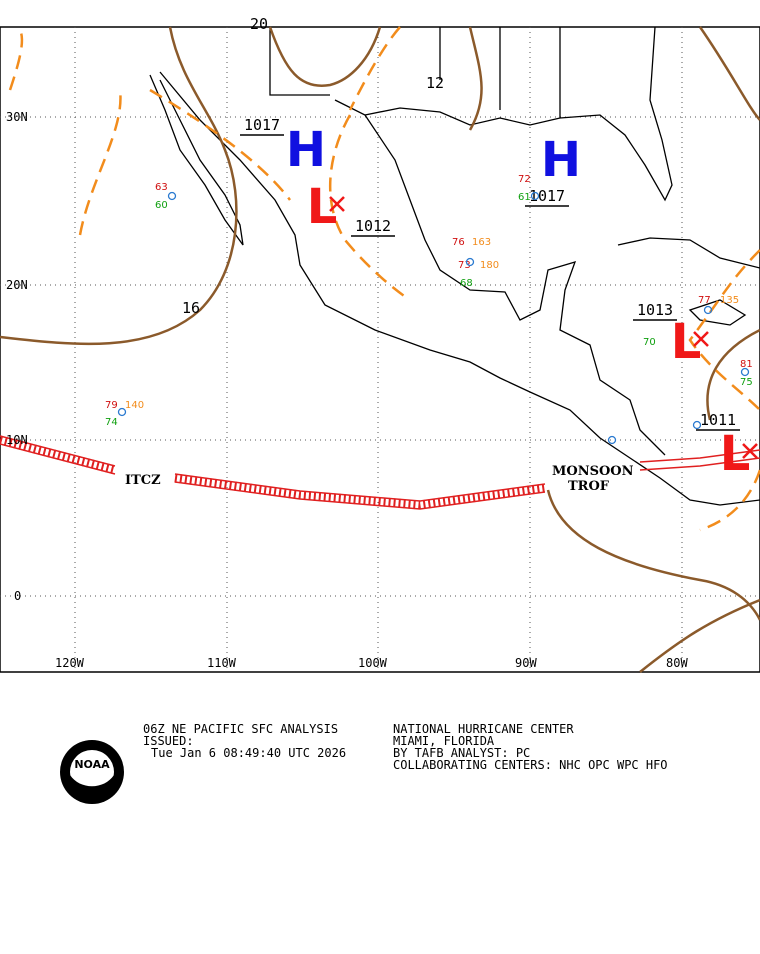  I want to click on station-value: 77, so click(704, 300).